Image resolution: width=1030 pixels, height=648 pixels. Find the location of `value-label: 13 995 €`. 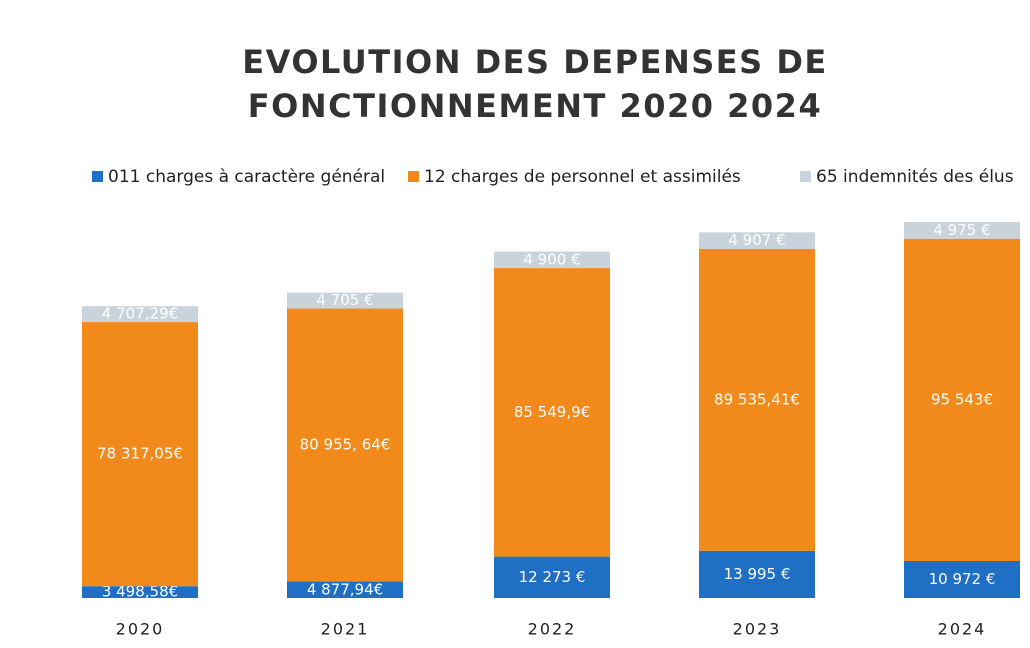

value-label: 13 995 € is located at coordinates (757, 574).